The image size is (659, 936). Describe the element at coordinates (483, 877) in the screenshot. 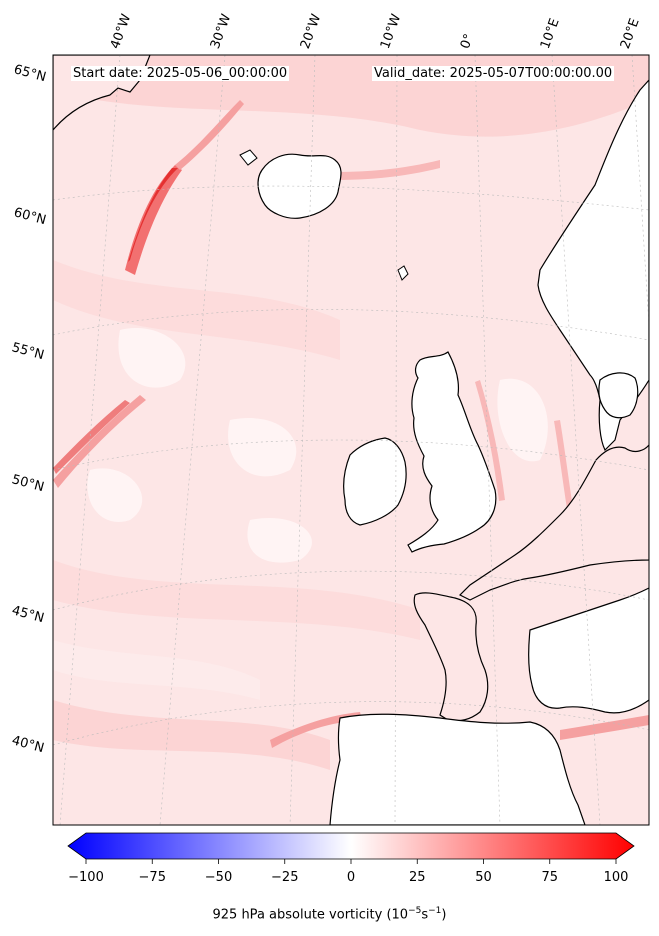

I see `colorbar-tick-label: 50` at that location.